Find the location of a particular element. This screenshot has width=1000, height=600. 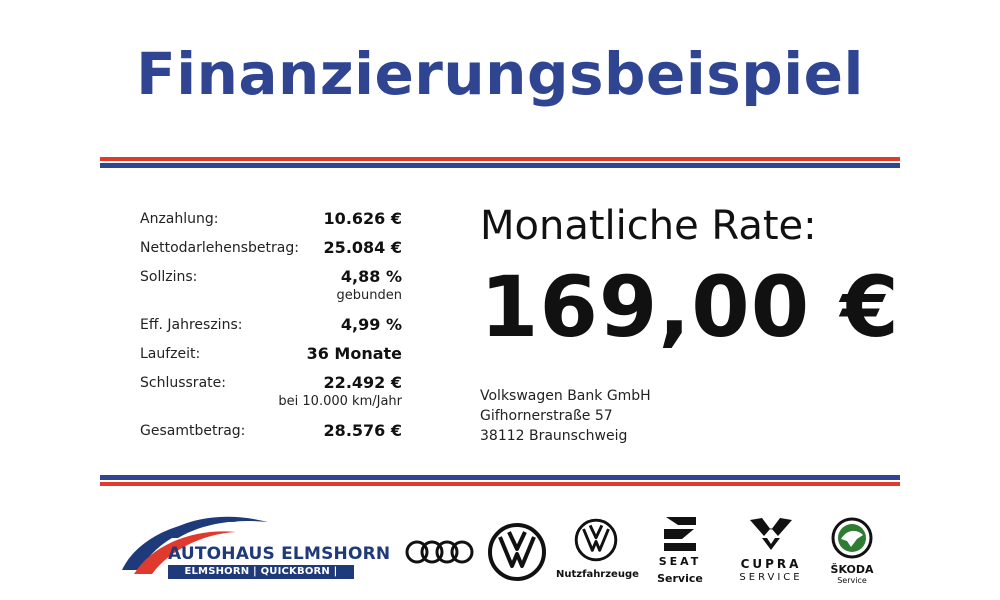

monthly-rate-label: Monatliche Rate: is located at coordinates (648, 226).